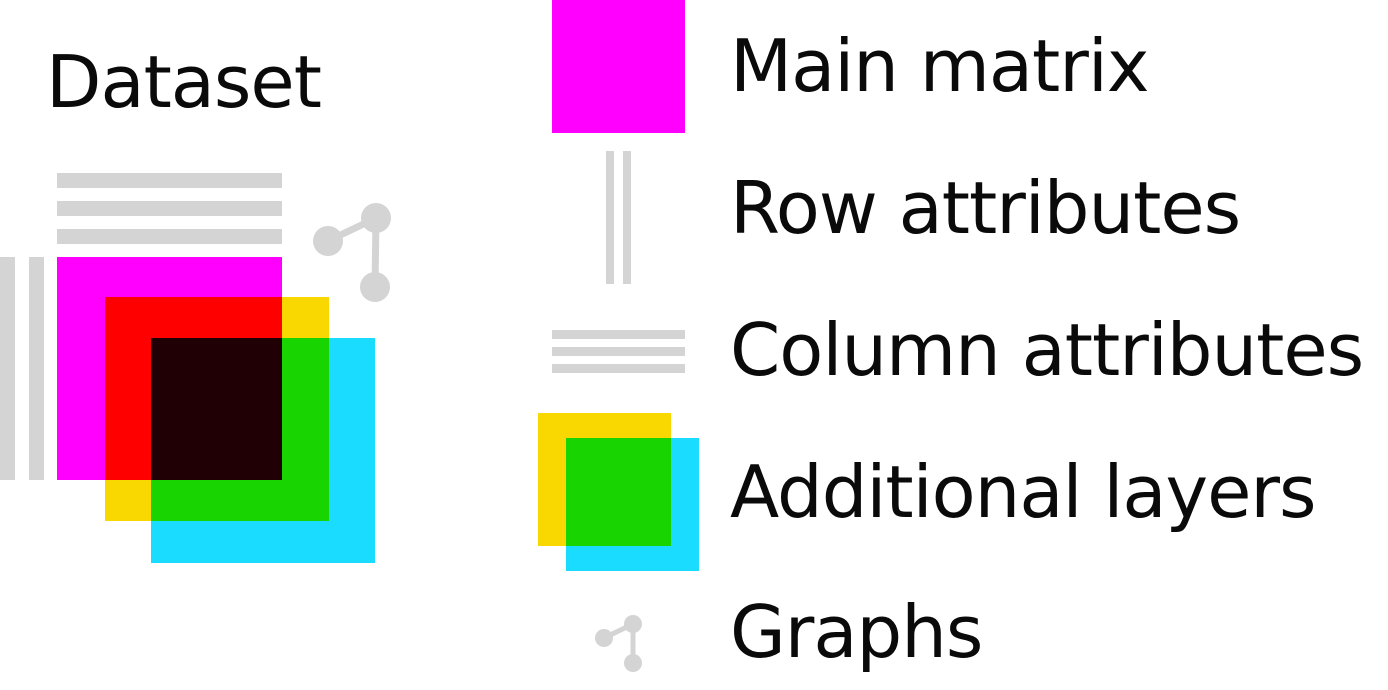  What do you see at coordinates (169, 208) in the screenshot?
I see `column-attribute-bars` at bounding box center [169, 208].